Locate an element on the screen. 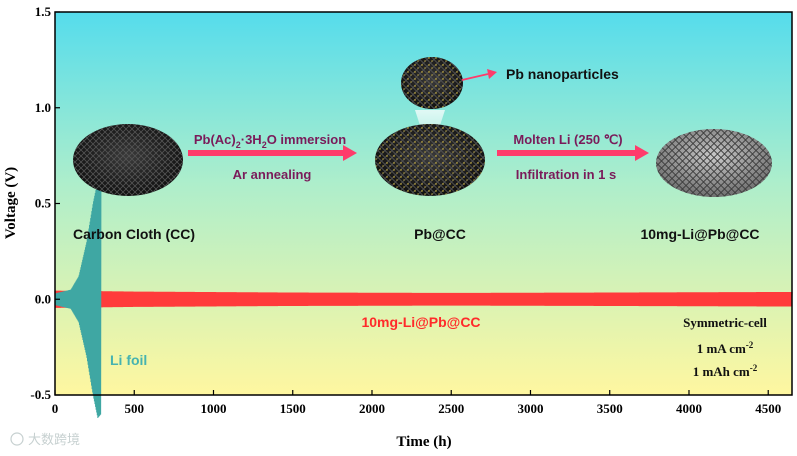 This screenshot has width=797, height=456. pb-cc-illustration is located at coordinates (430, 153).